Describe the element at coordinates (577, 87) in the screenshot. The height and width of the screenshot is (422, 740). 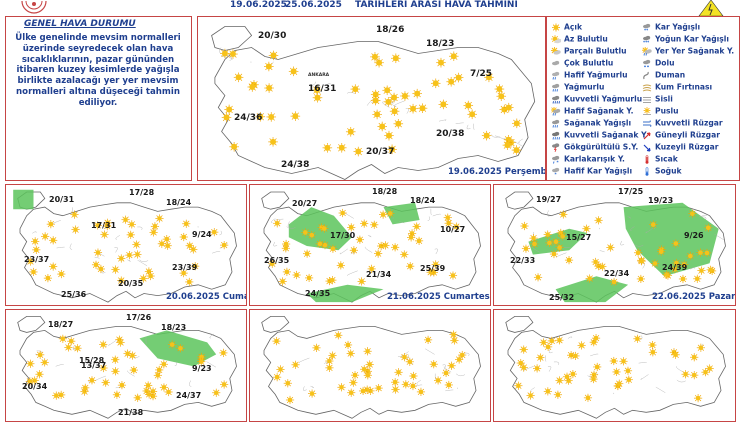
I see `legend-item: Yağmurlu` at that location.